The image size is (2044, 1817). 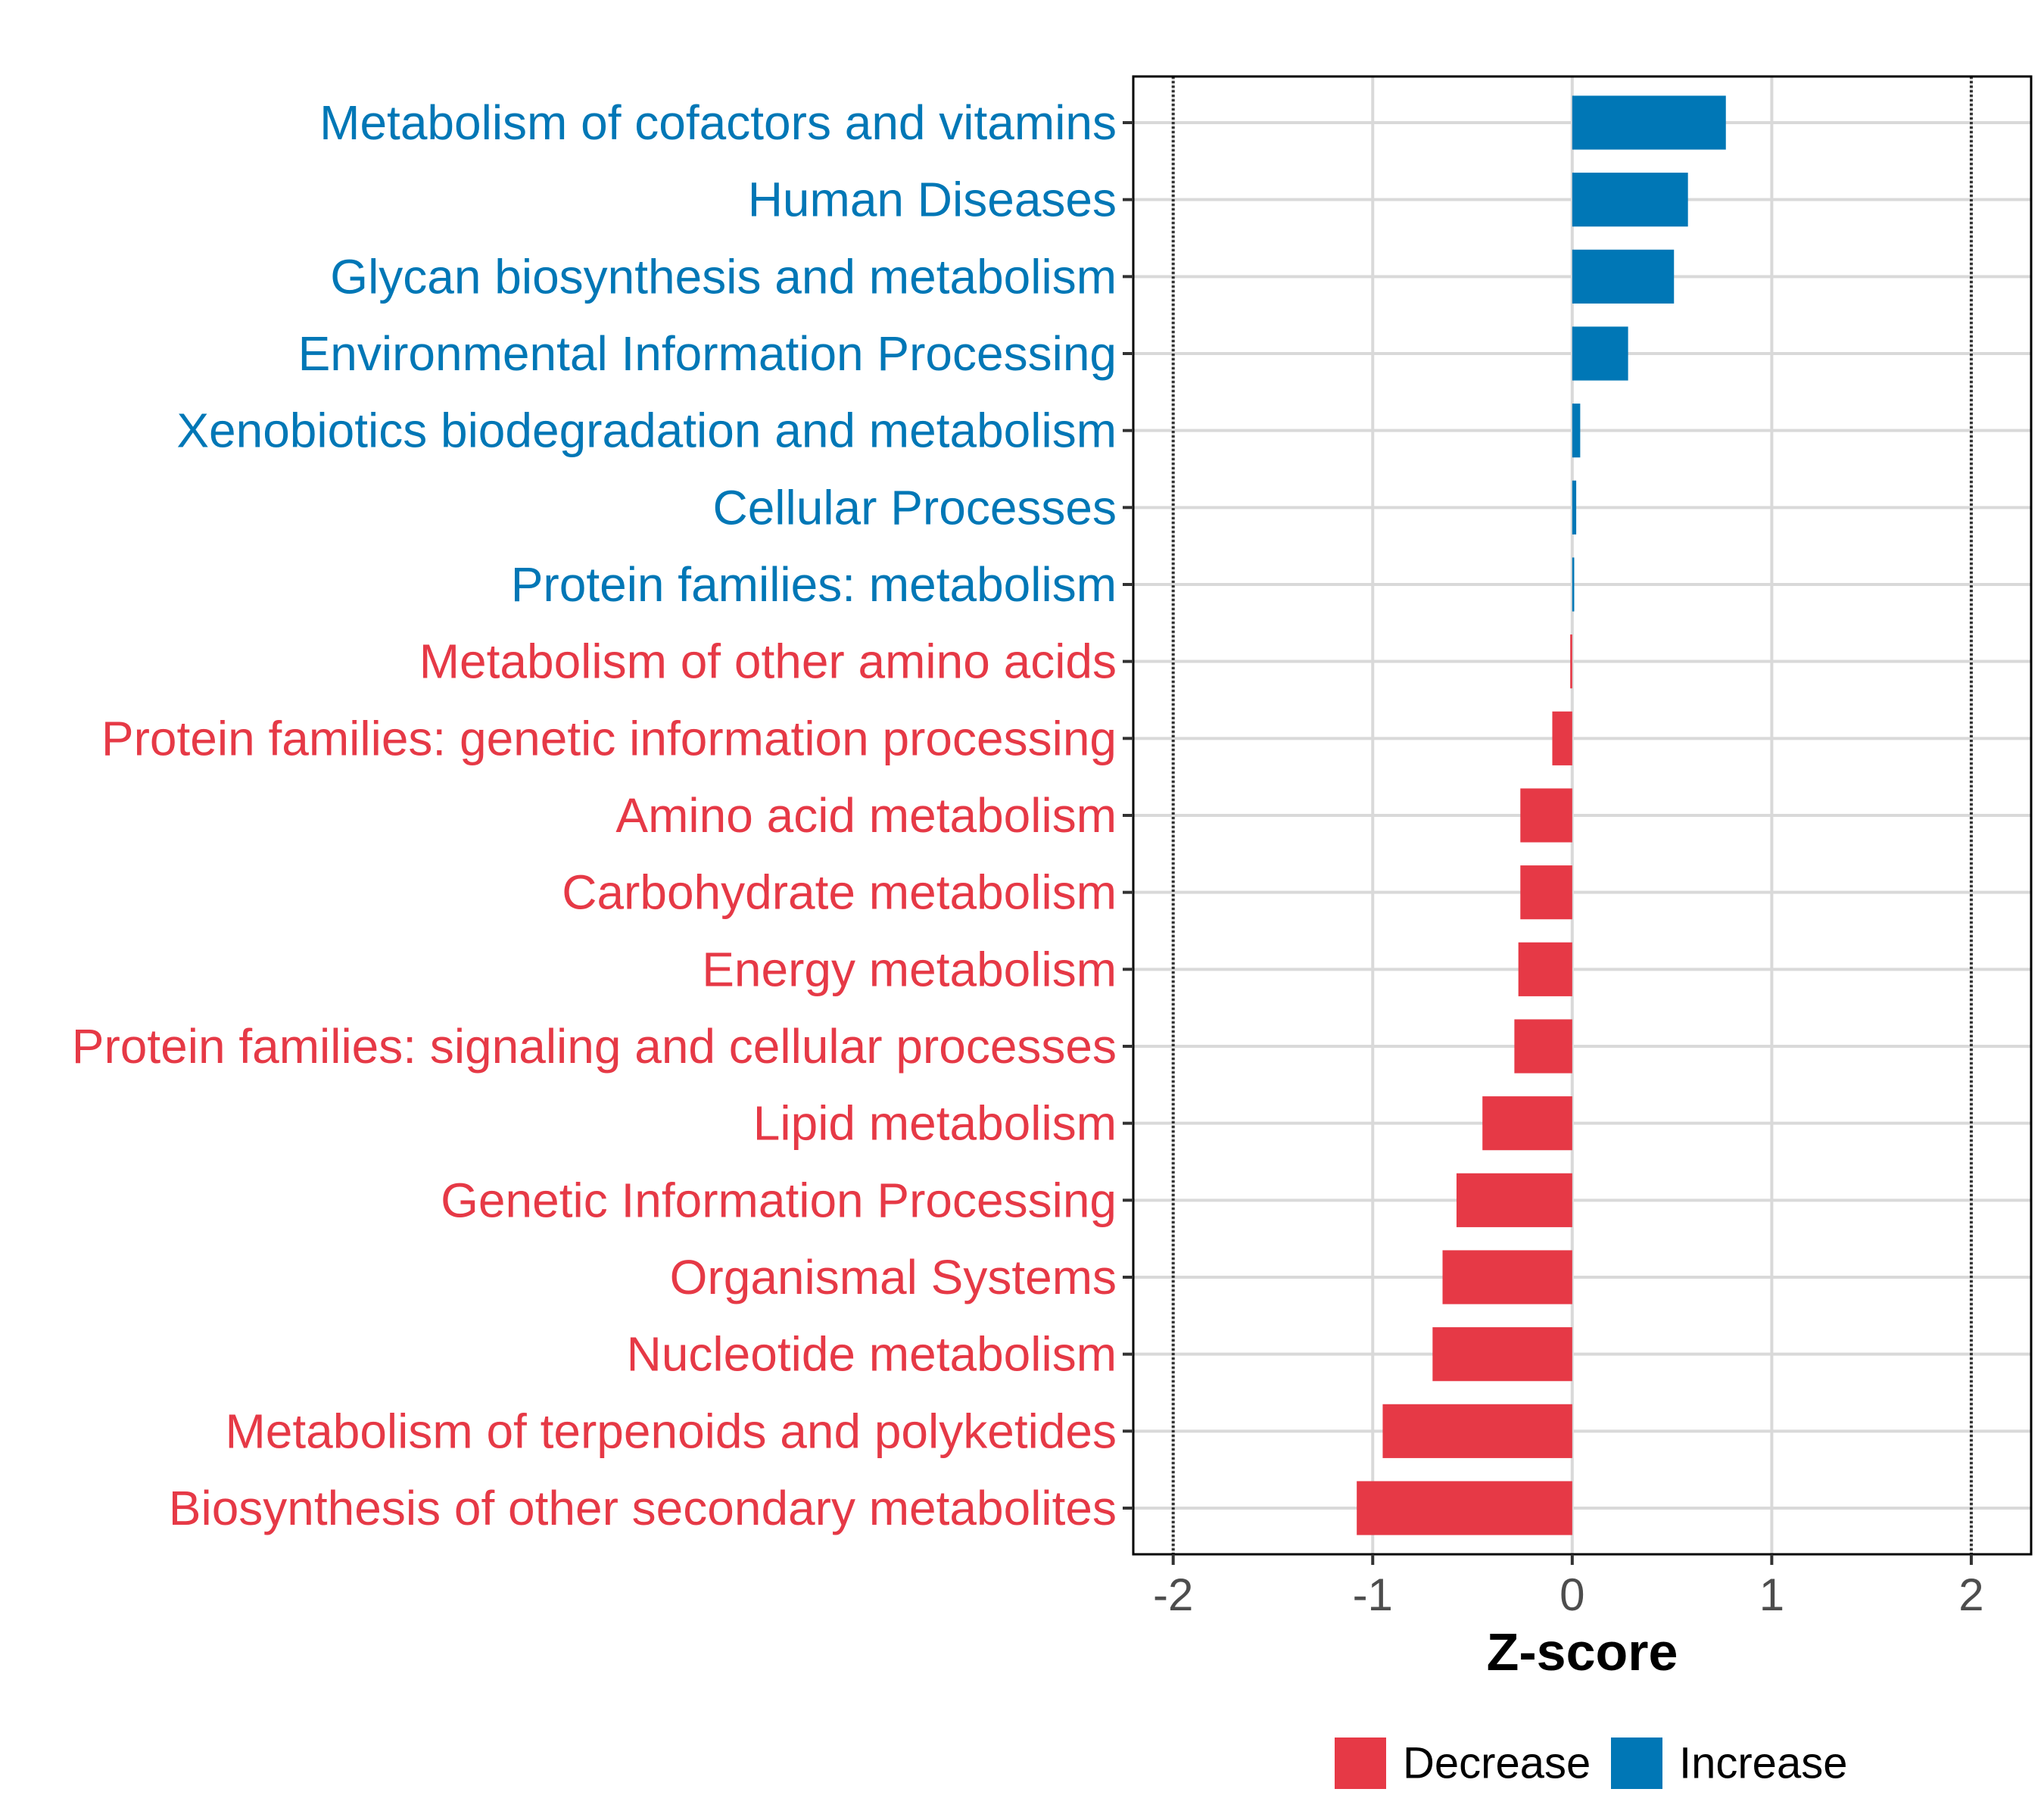 I want to click on category-label: Nucleotide metabolism, so click(x=872, y=1354).